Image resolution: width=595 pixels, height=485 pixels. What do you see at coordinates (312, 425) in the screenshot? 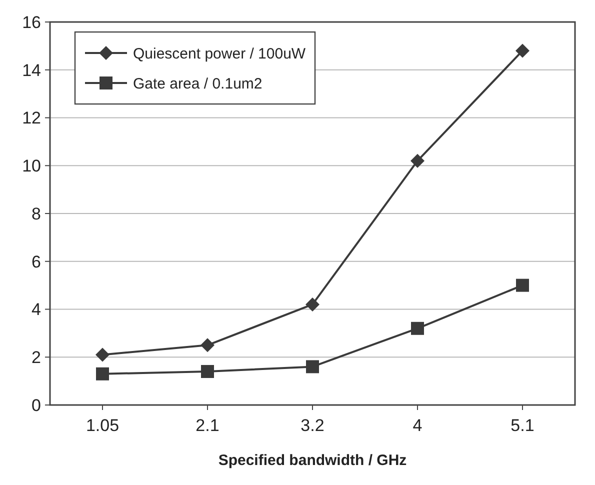
I see `x-tick-label: 3.2` at bounding box center [312, 425].